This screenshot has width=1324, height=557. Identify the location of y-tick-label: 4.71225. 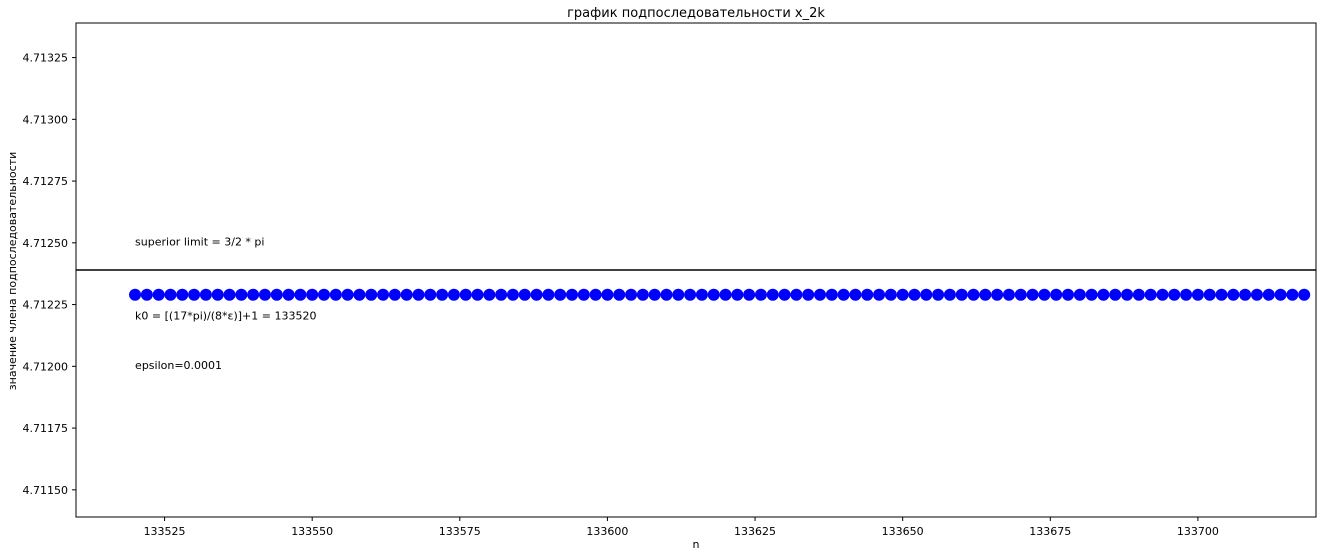
(46, 305).